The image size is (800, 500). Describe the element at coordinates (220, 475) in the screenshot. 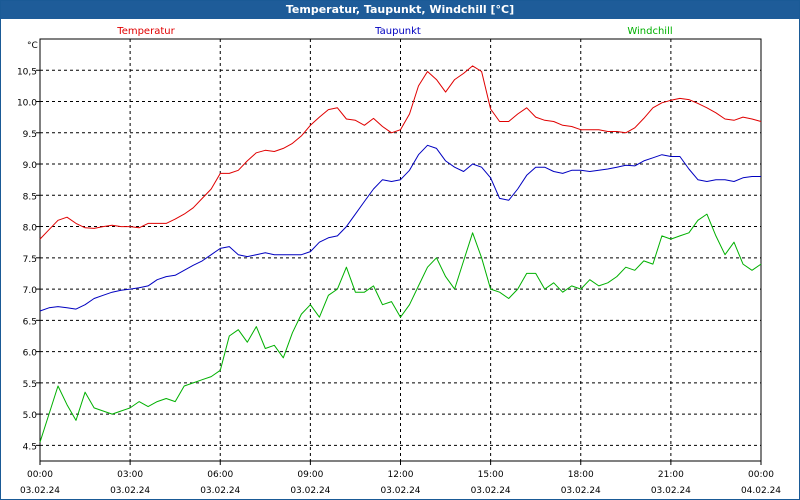

I see `x-tick-time-label: 06:00` at that location.